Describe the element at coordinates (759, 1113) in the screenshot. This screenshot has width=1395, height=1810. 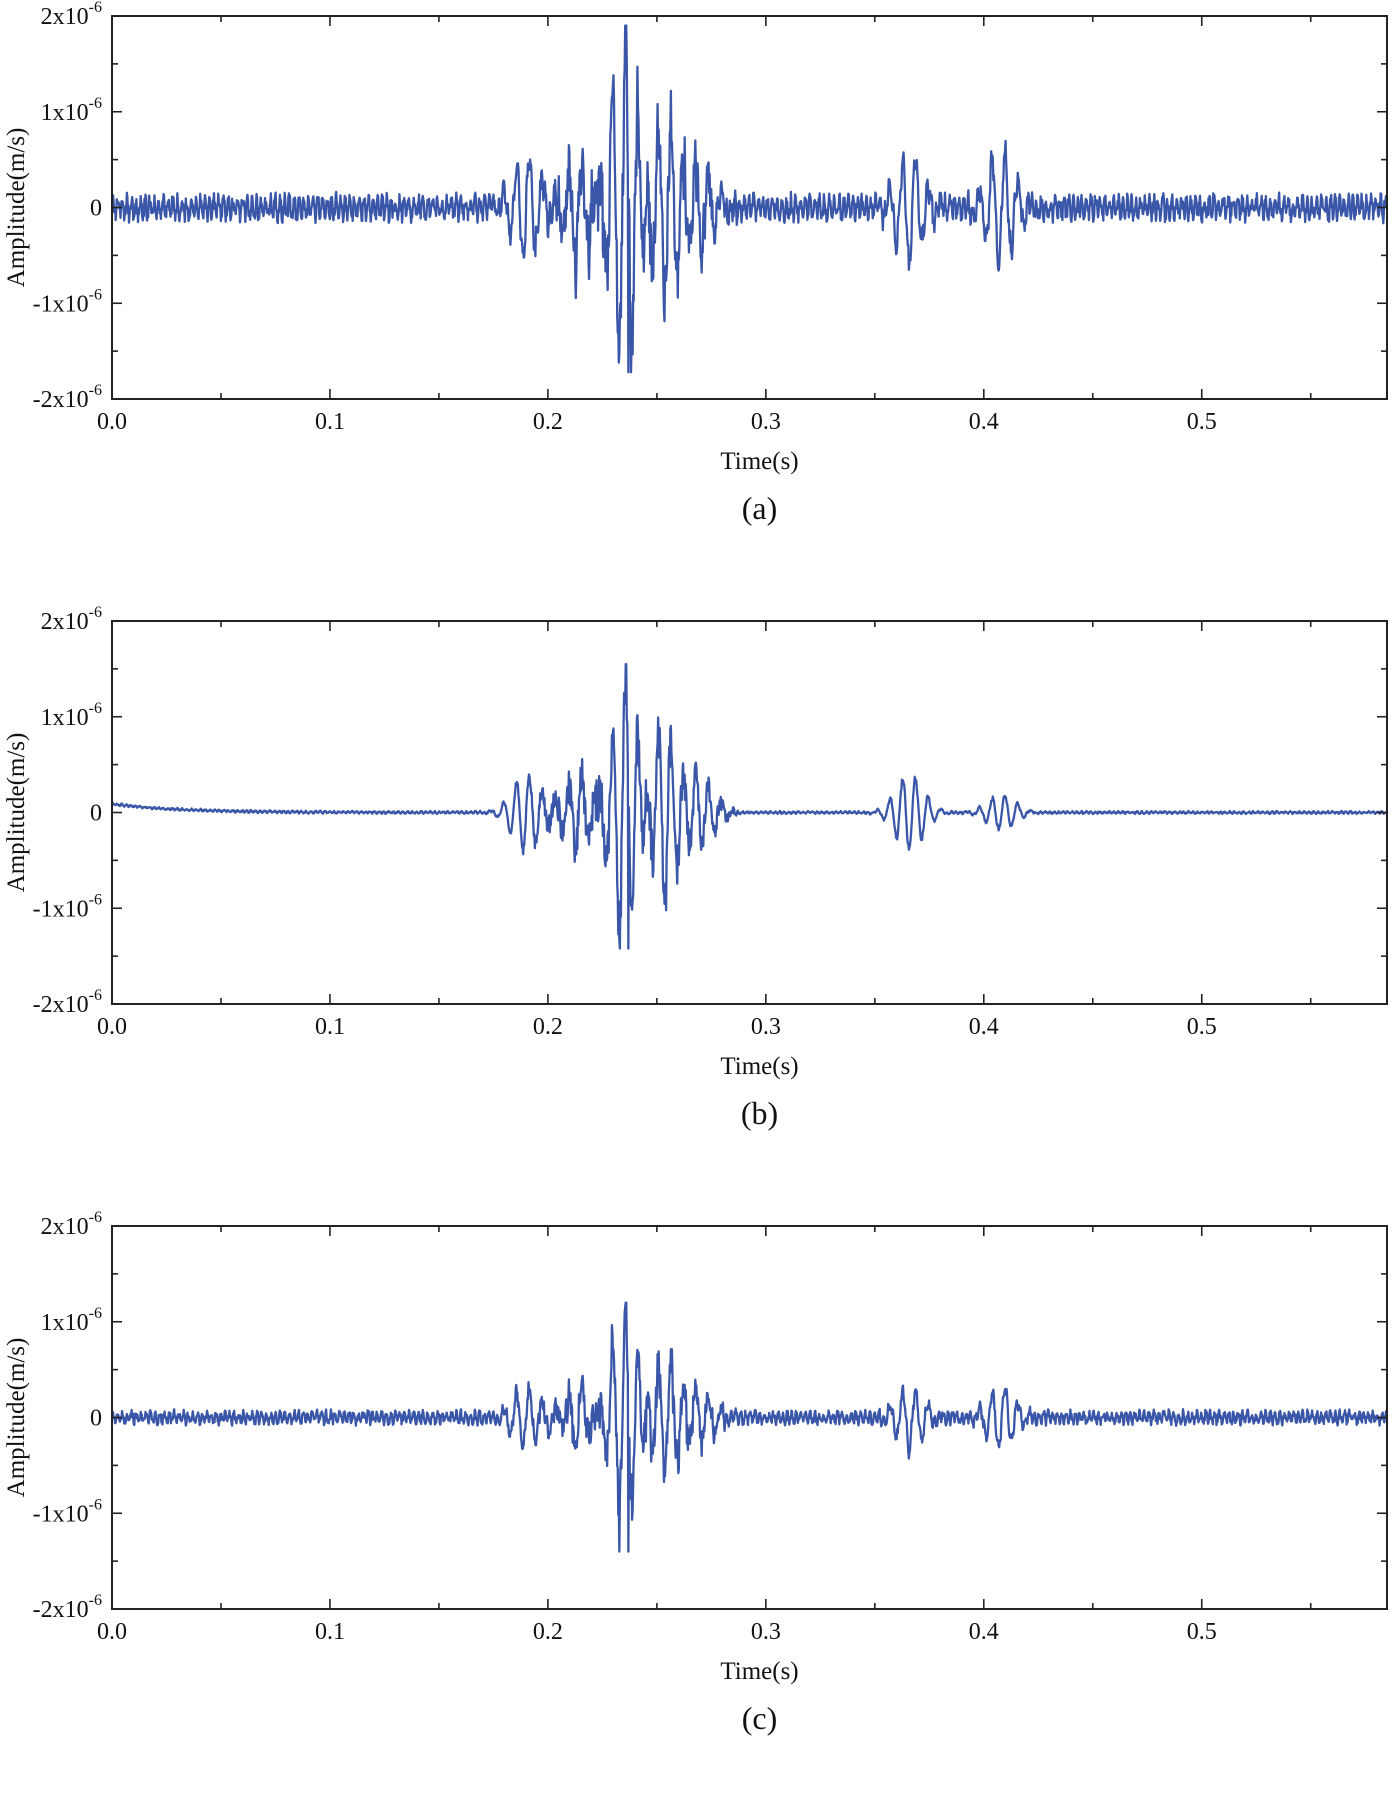
I see `panel-caption: (b)` at that location.